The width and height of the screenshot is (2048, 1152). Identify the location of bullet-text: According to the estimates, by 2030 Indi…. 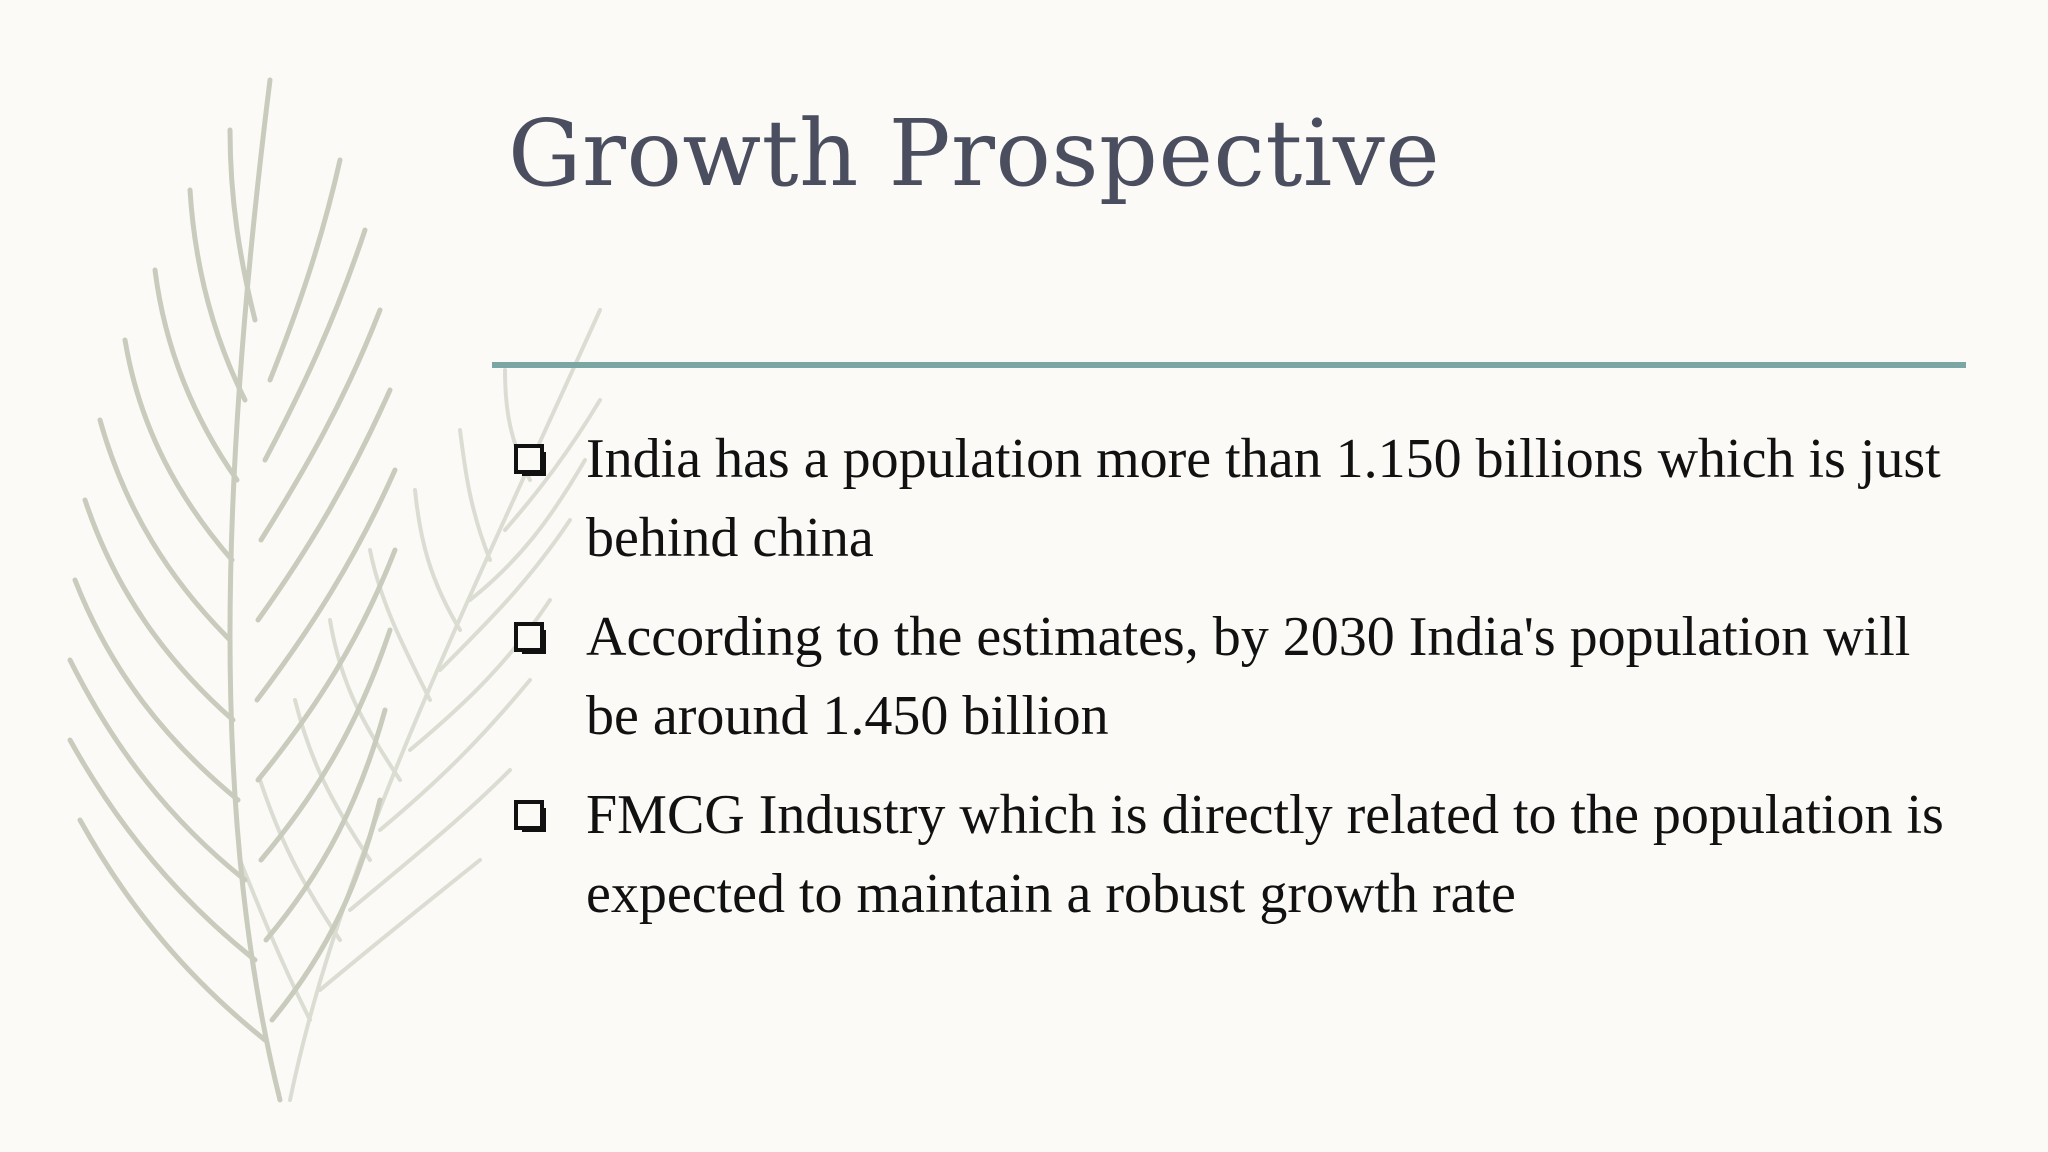
(1248, 676).